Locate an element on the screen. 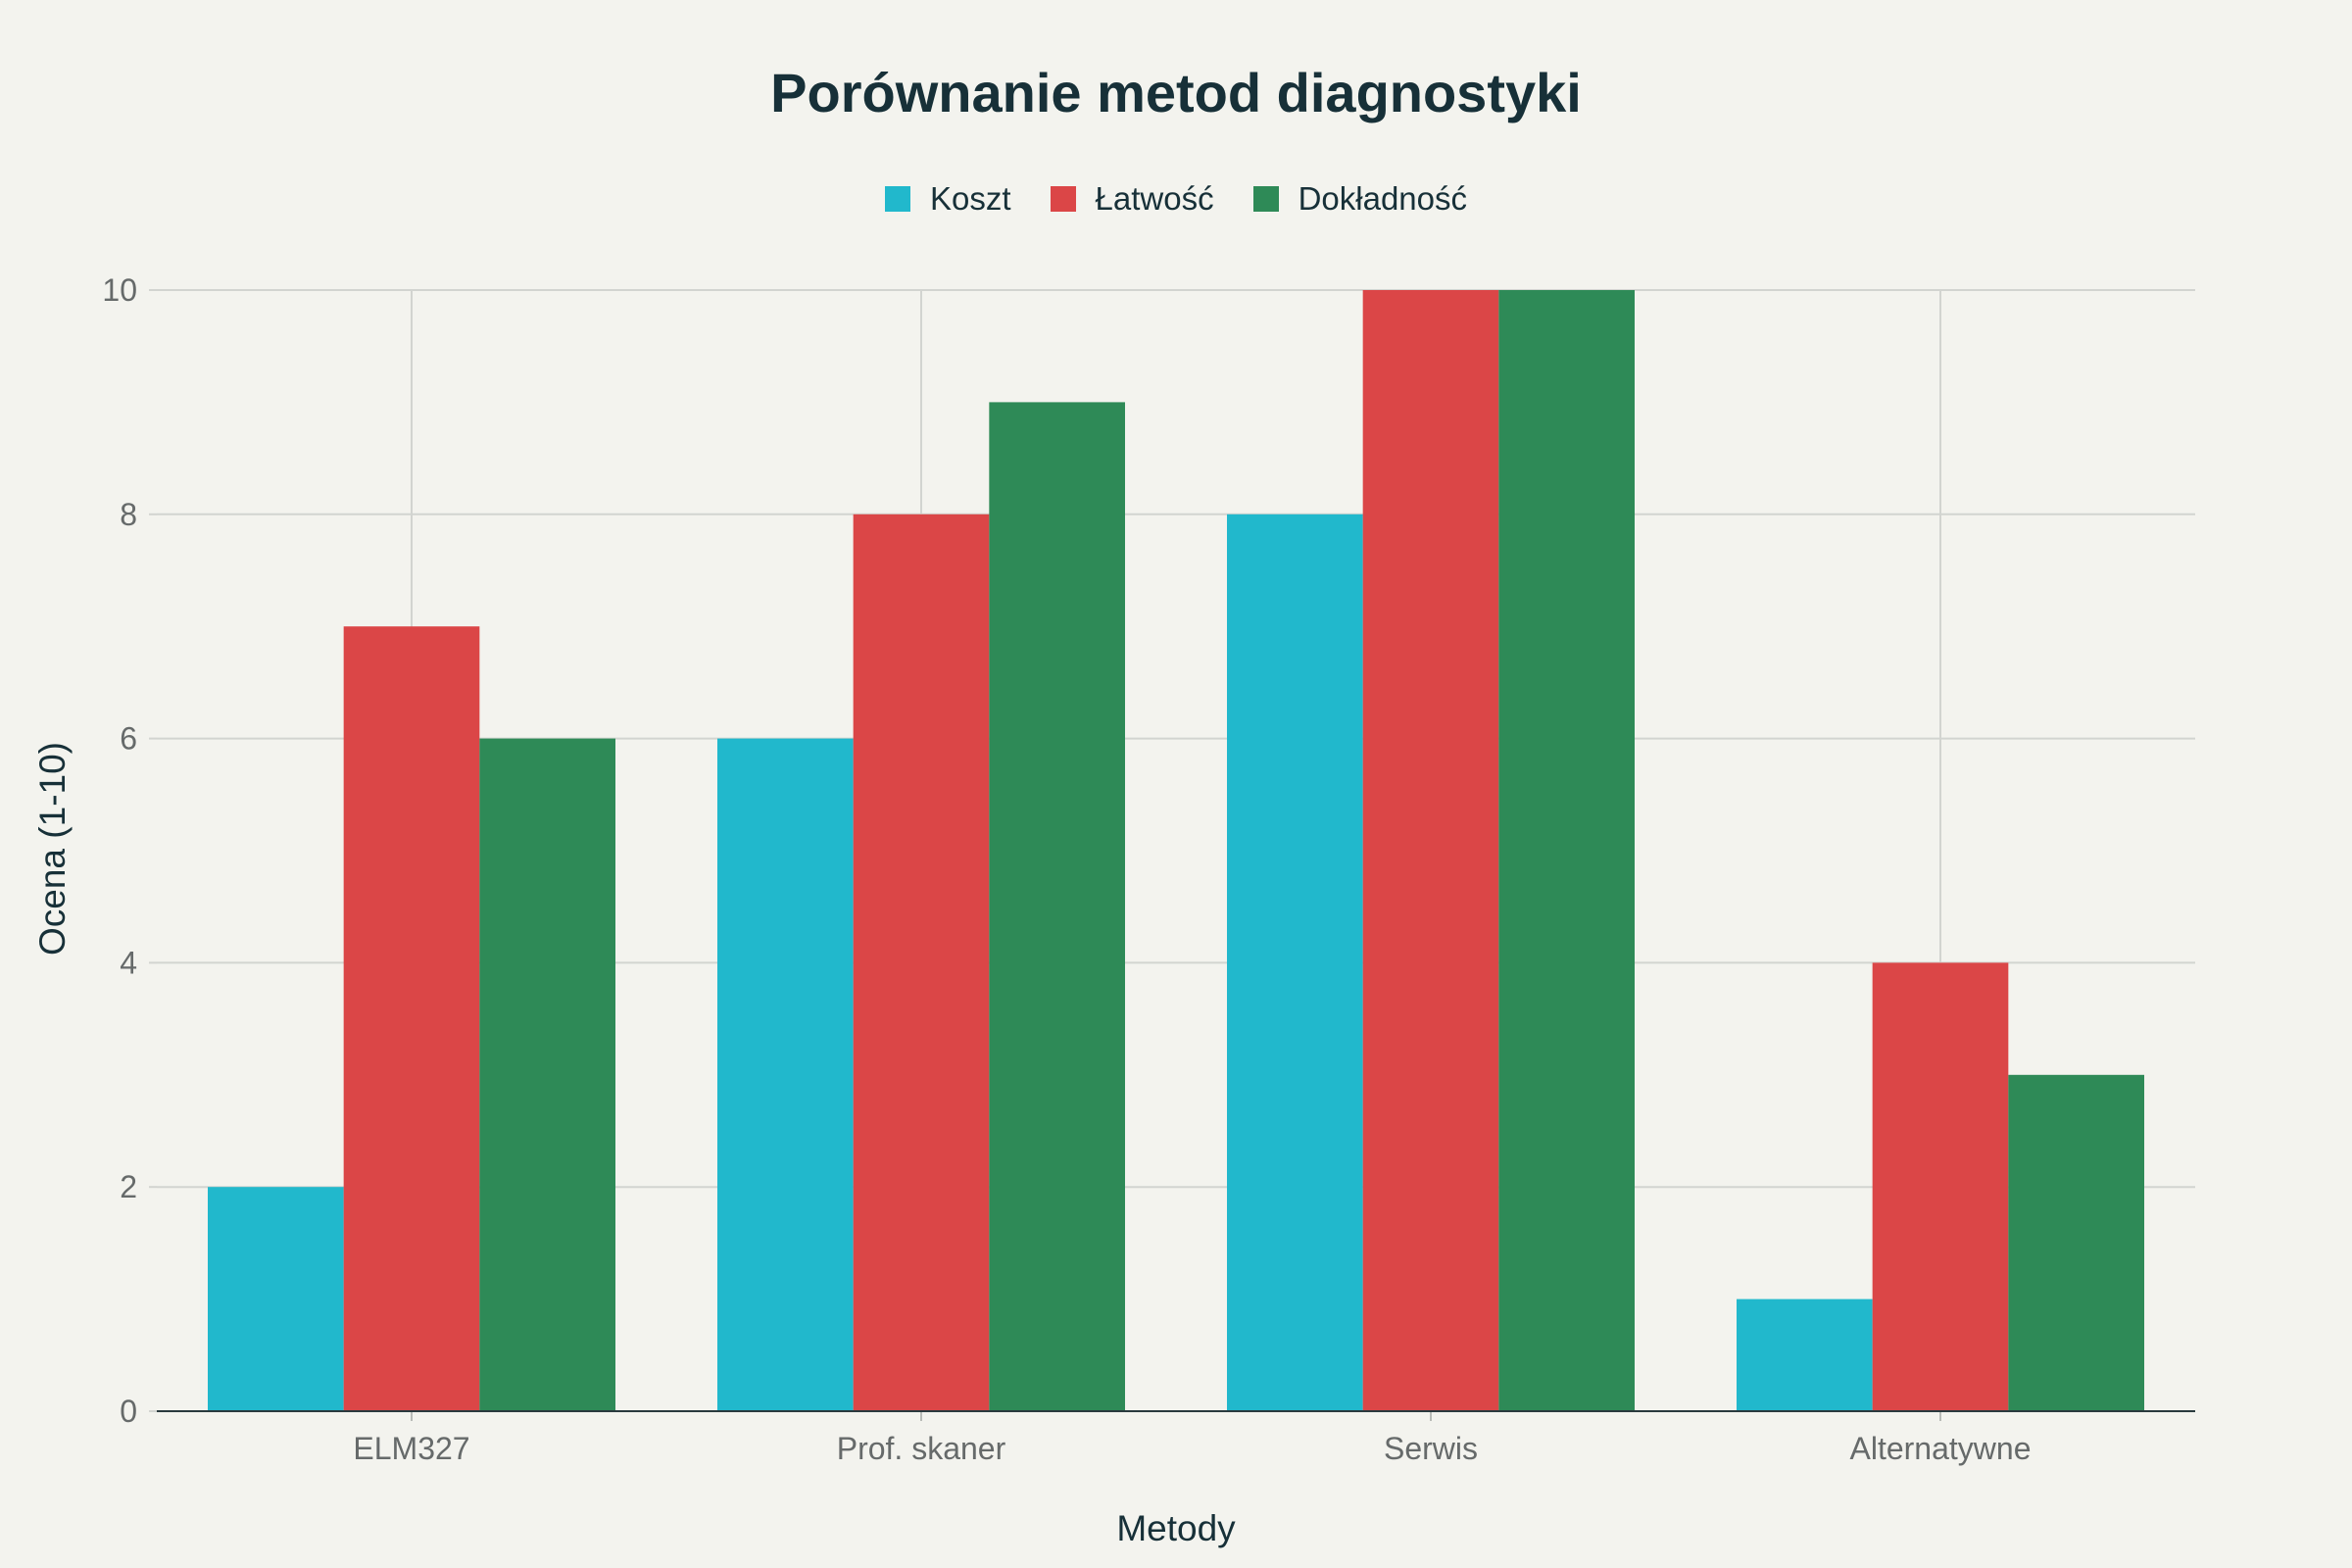  x-tick-label: ELM327 is located at coordinates (411, 1448).